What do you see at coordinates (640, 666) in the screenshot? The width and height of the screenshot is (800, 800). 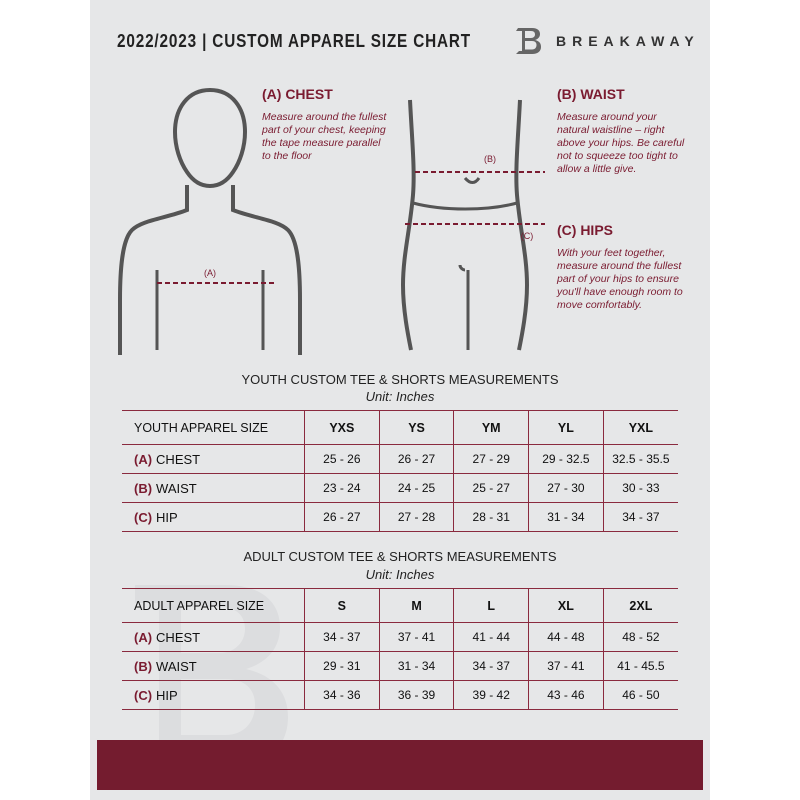 I see `measurement-value: 41 - 45.5` at bounding box center [640, 666].